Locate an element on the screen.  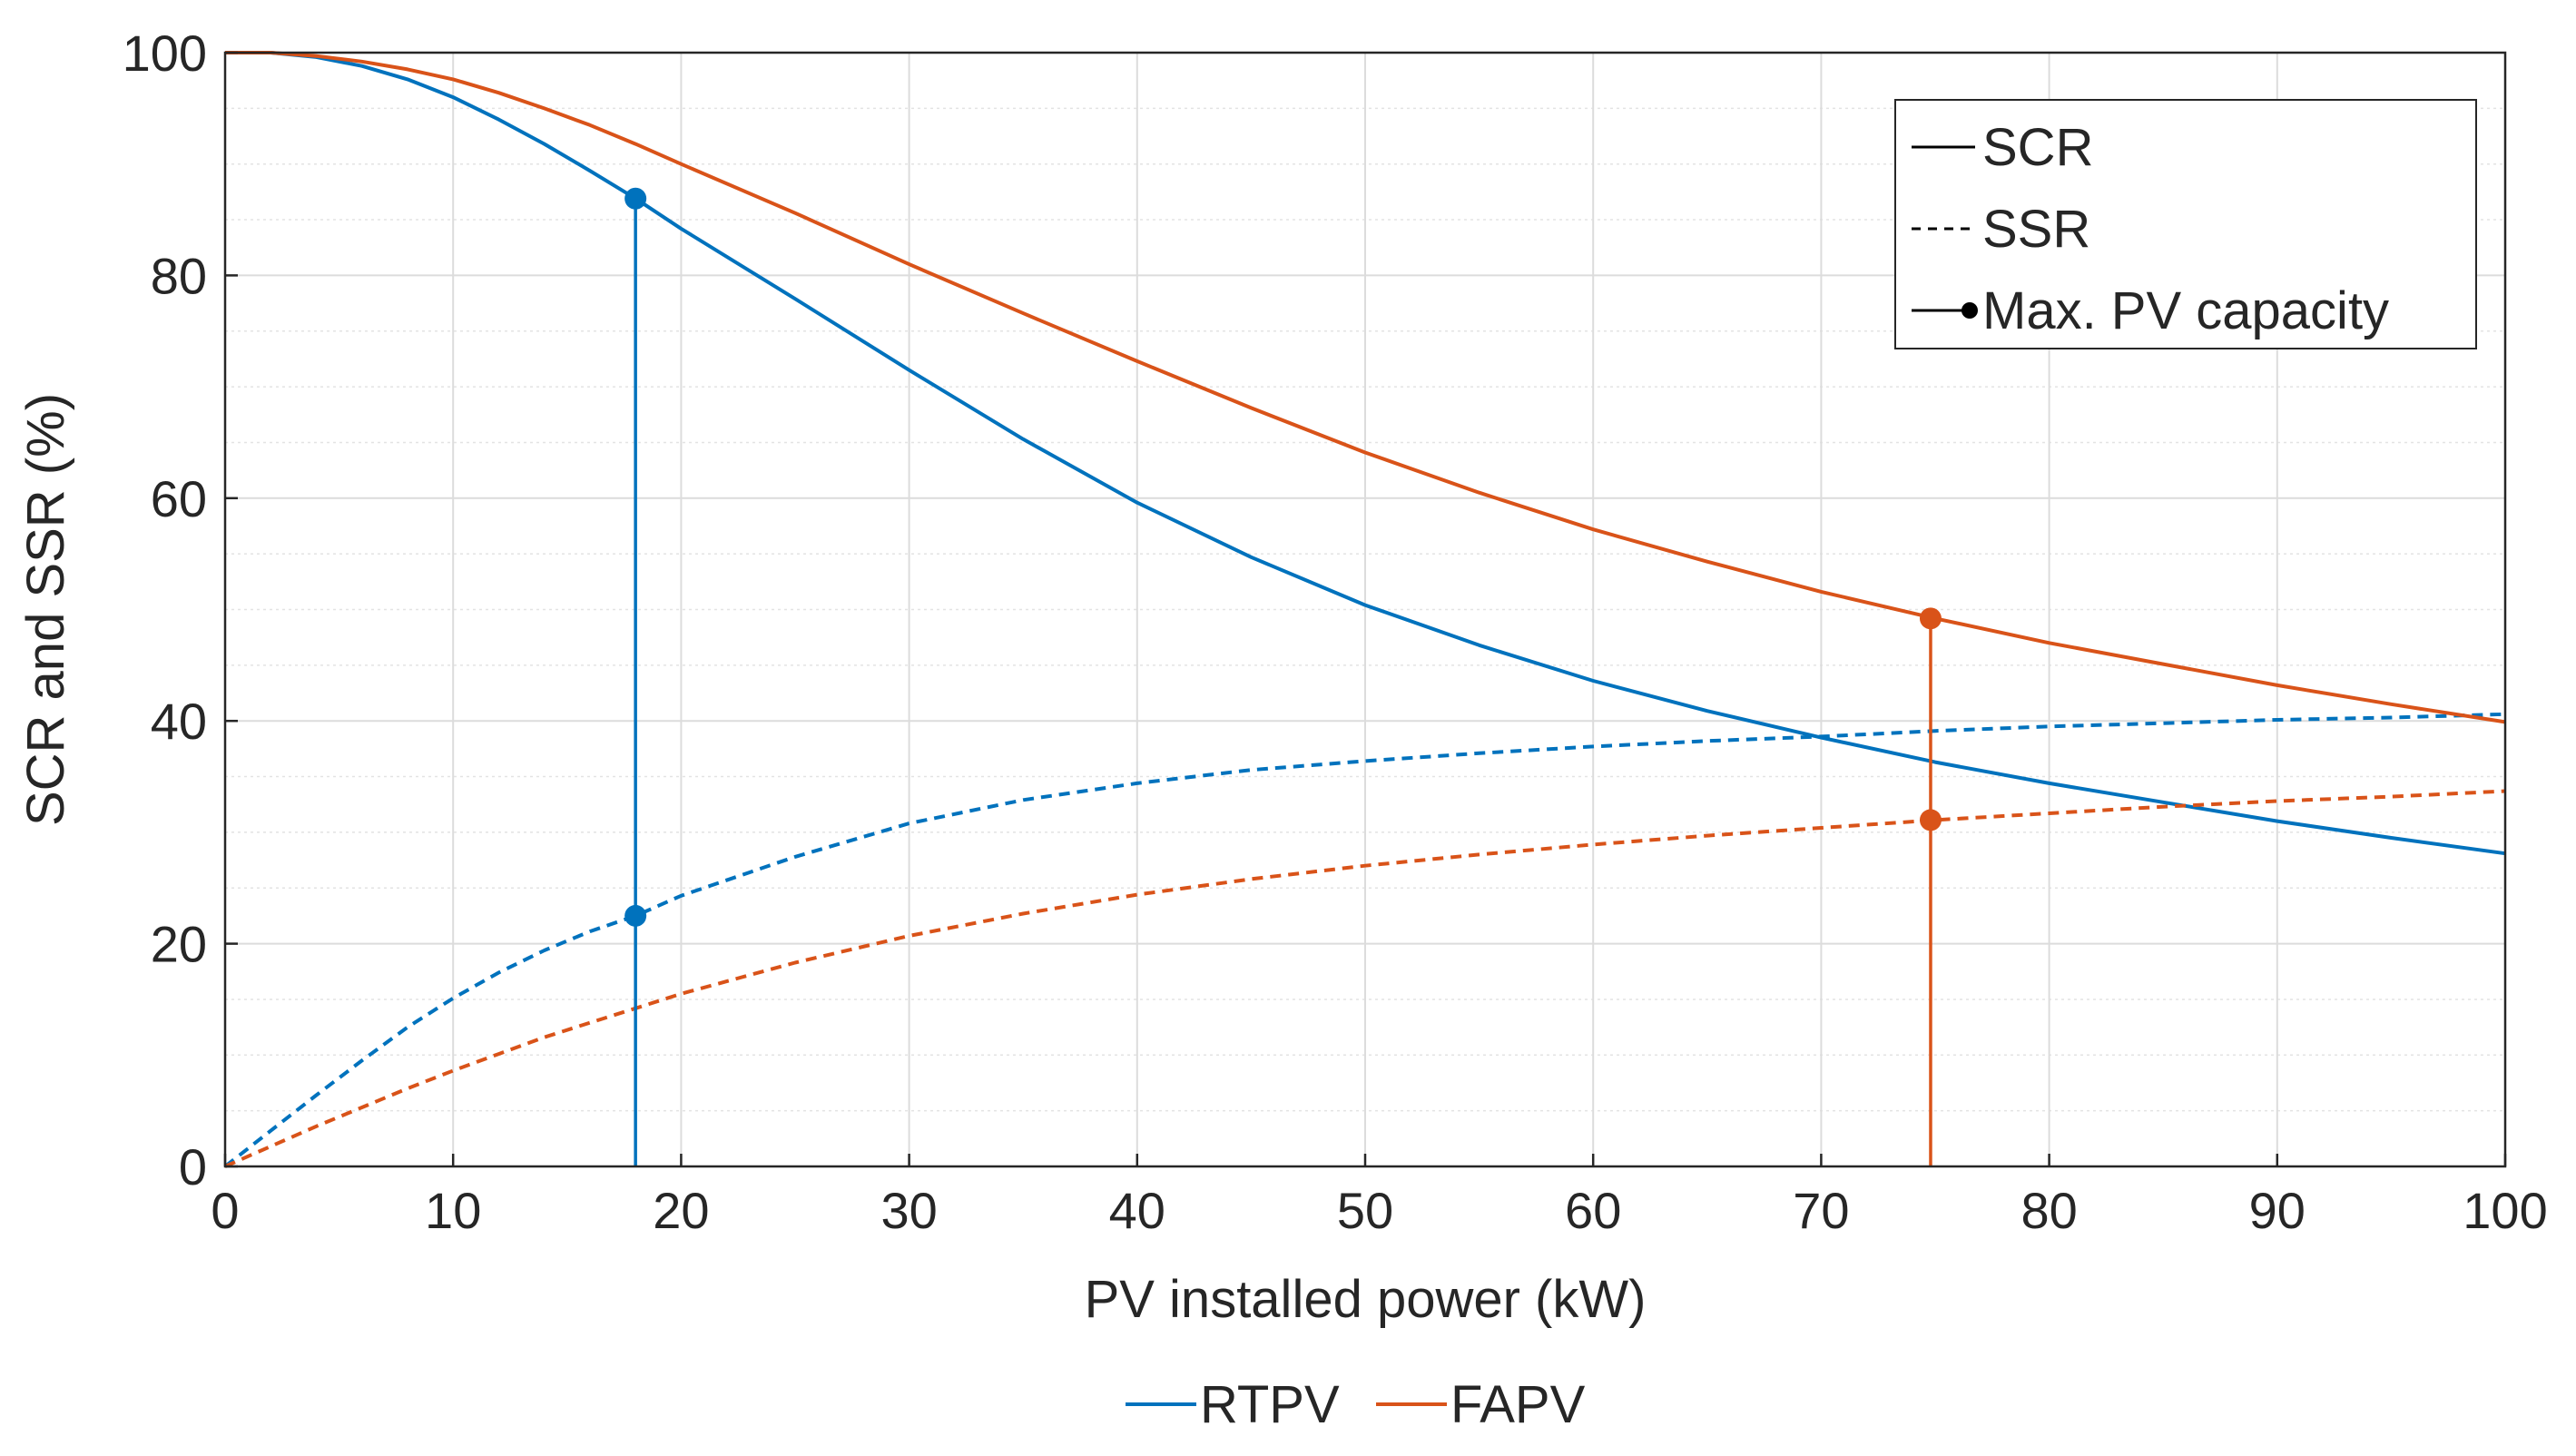
marker-ssr-rtpv is located at coordinates (635, 915).